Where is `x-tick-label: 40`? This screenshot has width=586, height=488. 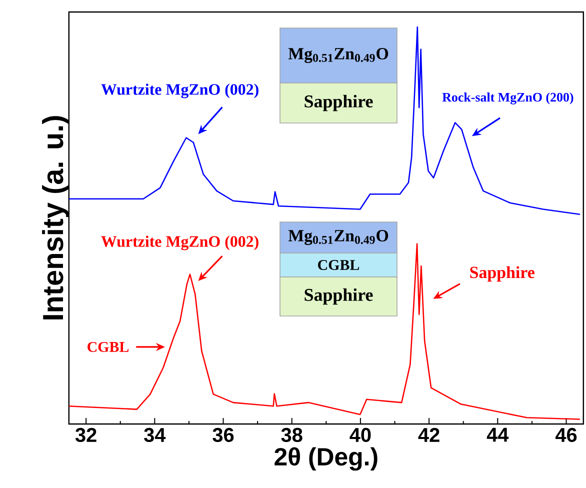
x-tick-label: 40 is located at coordinates (360, 435).